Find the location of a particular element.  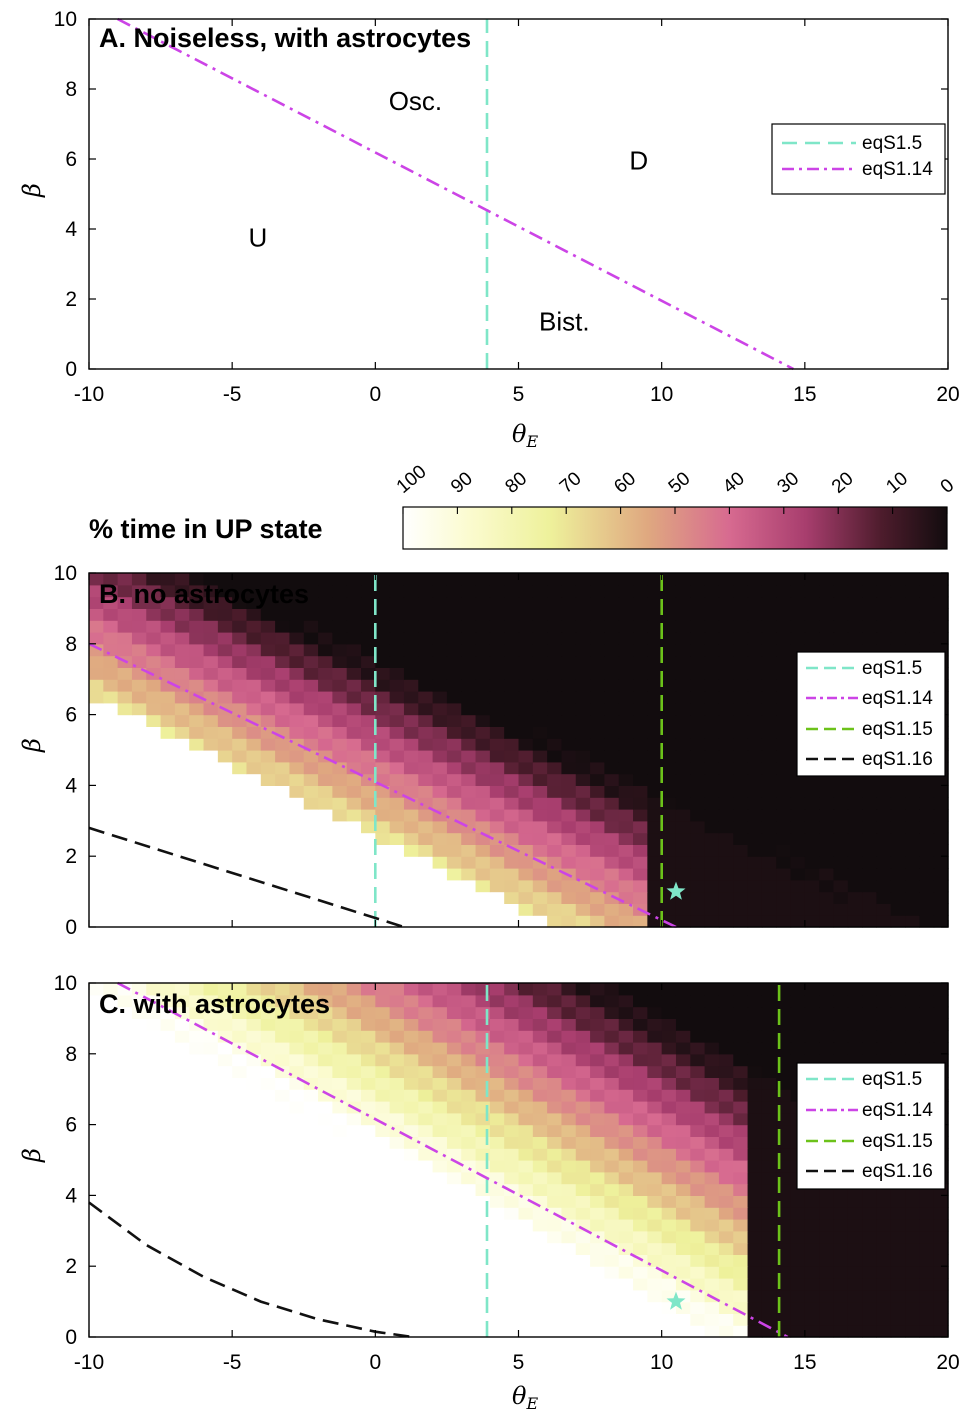

y-tick-label: 10 is located at coordinates (65, 573).